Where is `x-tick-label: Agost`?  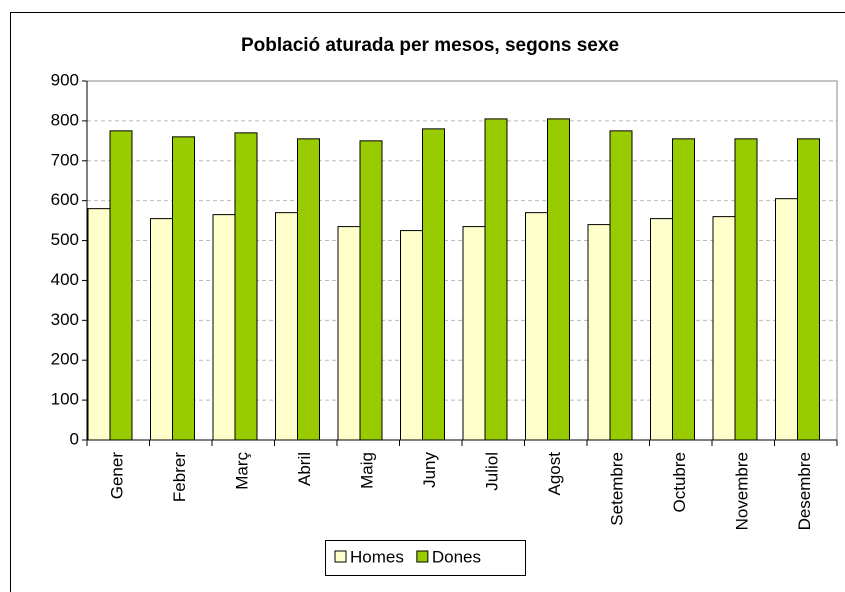 x-tick-label: Agost is located at coordinates (554, 474).